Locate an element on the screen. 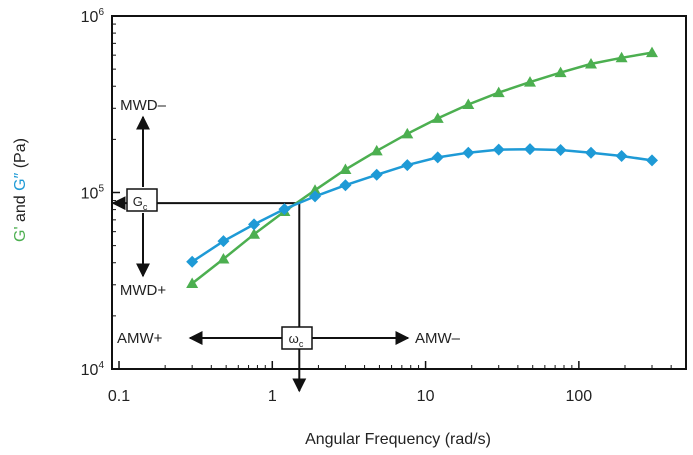  gc-label-base: G is located at coordinates (138, 201).